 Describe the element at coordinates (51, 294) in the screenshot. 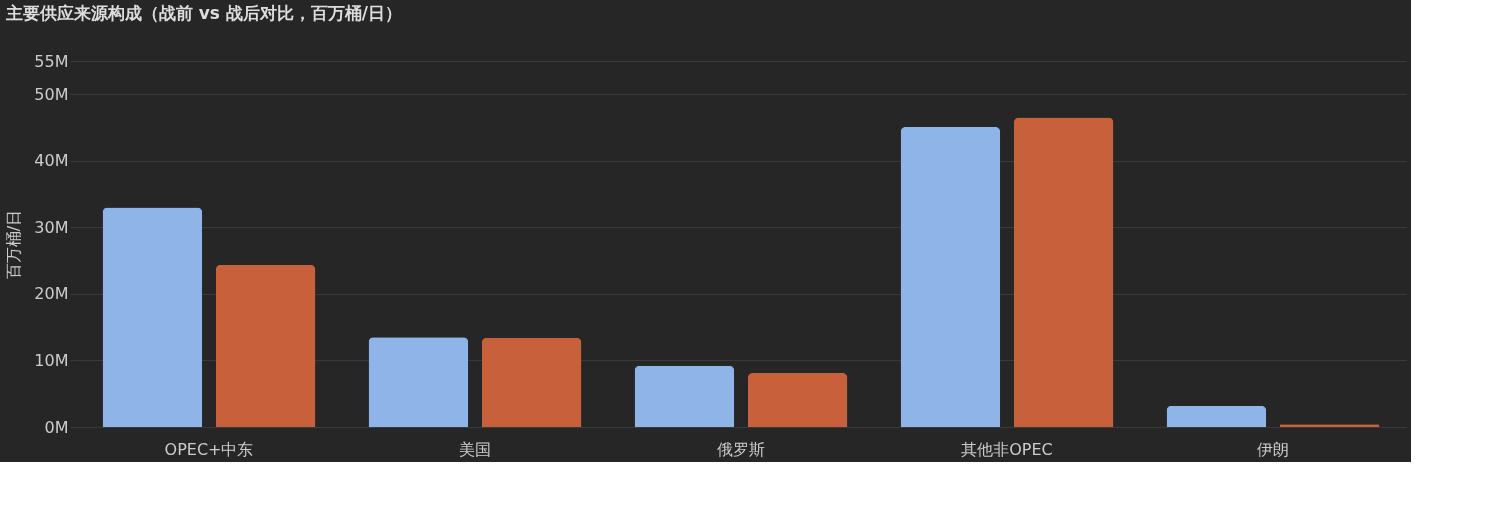

I see `y-tick-label: 20M` at that location.